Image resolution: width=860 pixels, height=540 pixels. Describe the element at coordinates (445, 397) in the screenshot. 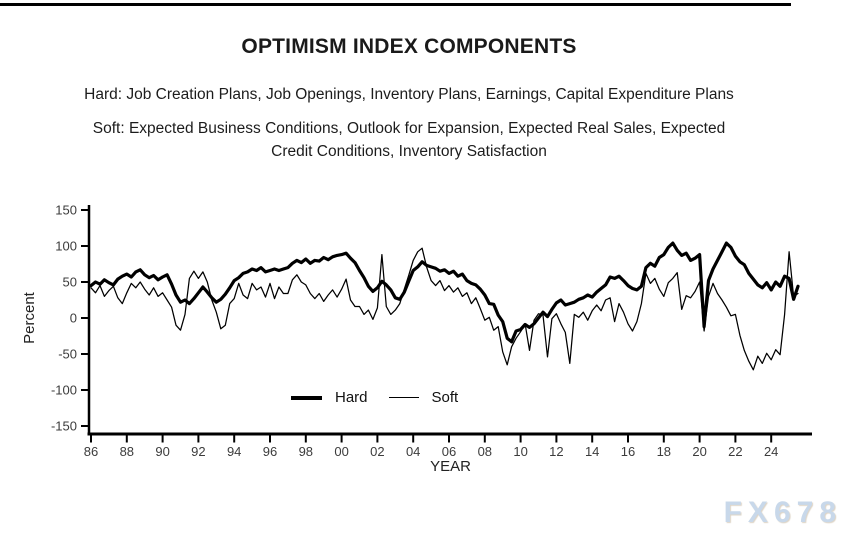

I see `legend-label-soft: Soft` at that location.